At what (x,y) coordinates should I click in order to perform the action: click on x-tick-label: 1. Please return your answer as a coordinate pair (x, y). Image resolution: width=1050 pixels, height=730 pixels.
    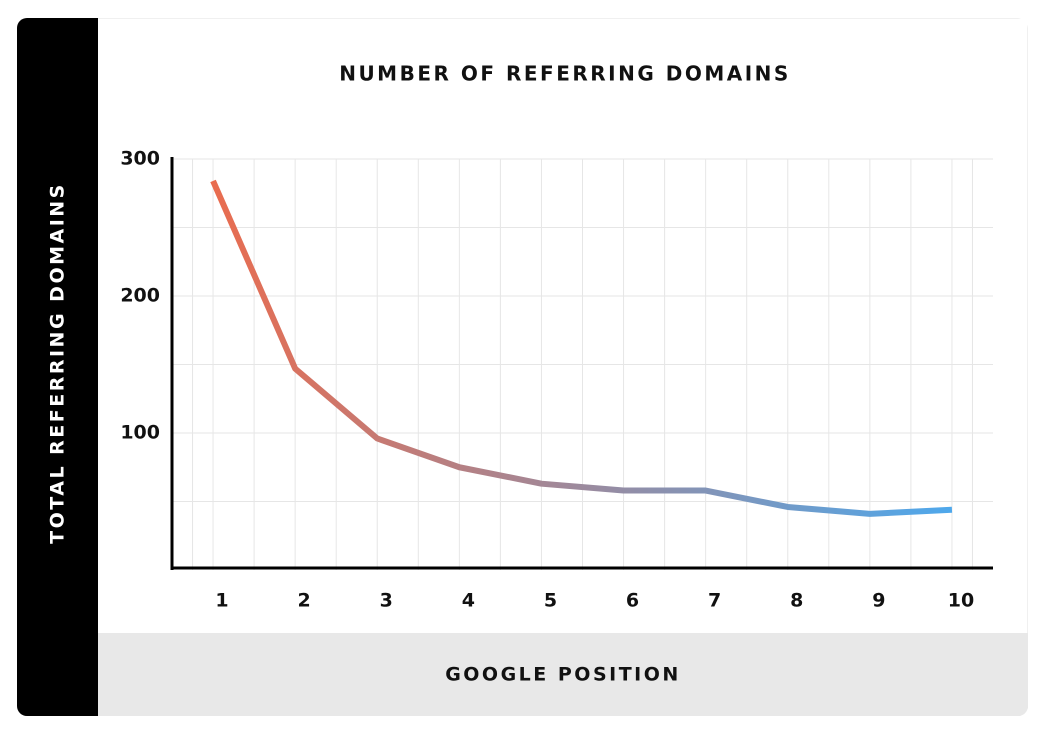
    Looking at the image, I should click on (221, 601).